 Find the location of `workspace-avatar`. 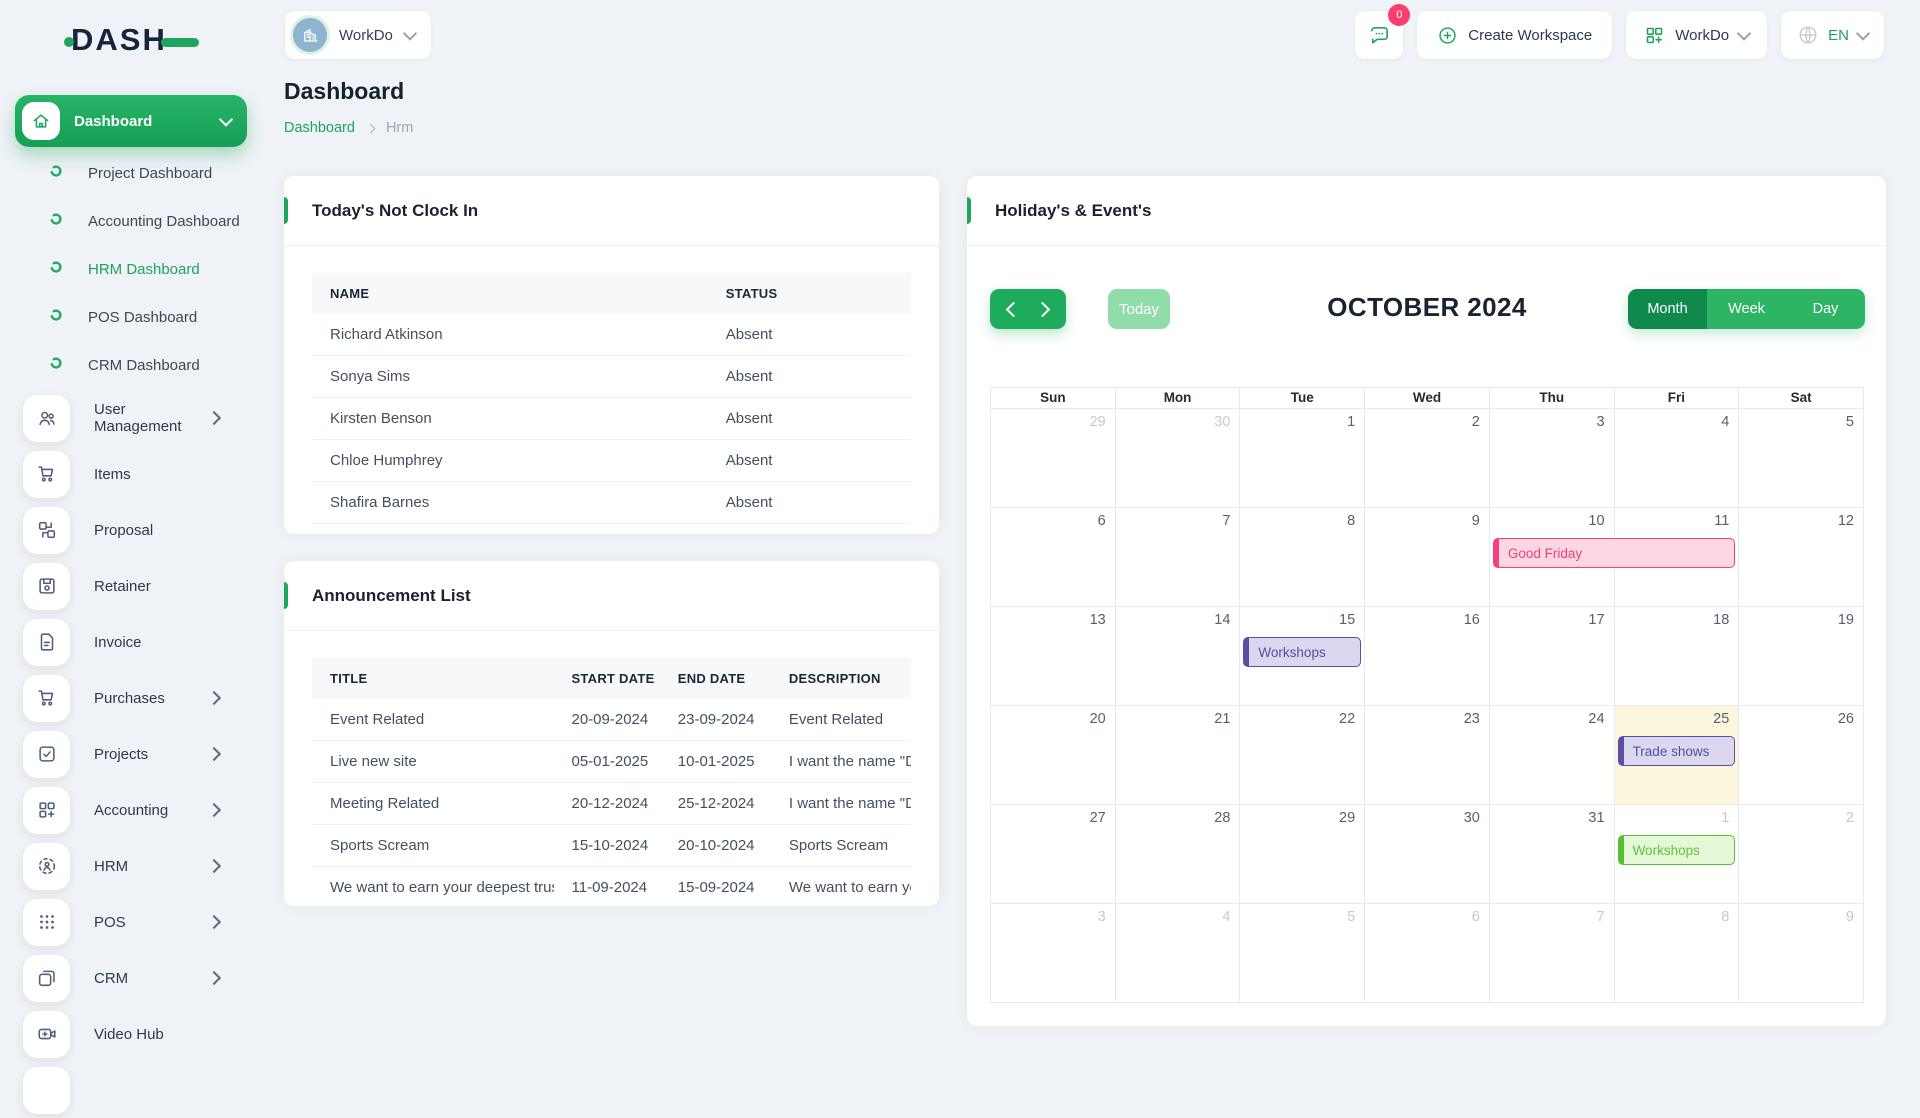

workspace-avatar is located at coordinates (310, 35).